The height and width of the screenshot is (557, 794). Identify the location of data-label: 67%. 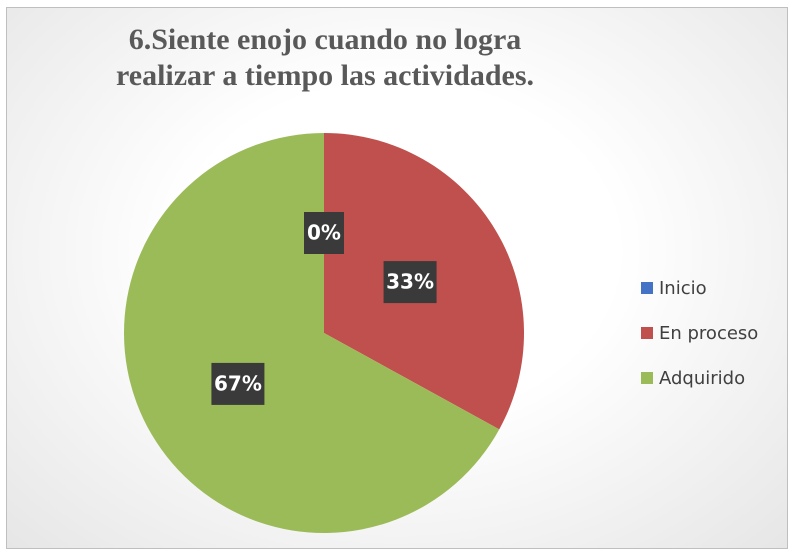
(238, 383).